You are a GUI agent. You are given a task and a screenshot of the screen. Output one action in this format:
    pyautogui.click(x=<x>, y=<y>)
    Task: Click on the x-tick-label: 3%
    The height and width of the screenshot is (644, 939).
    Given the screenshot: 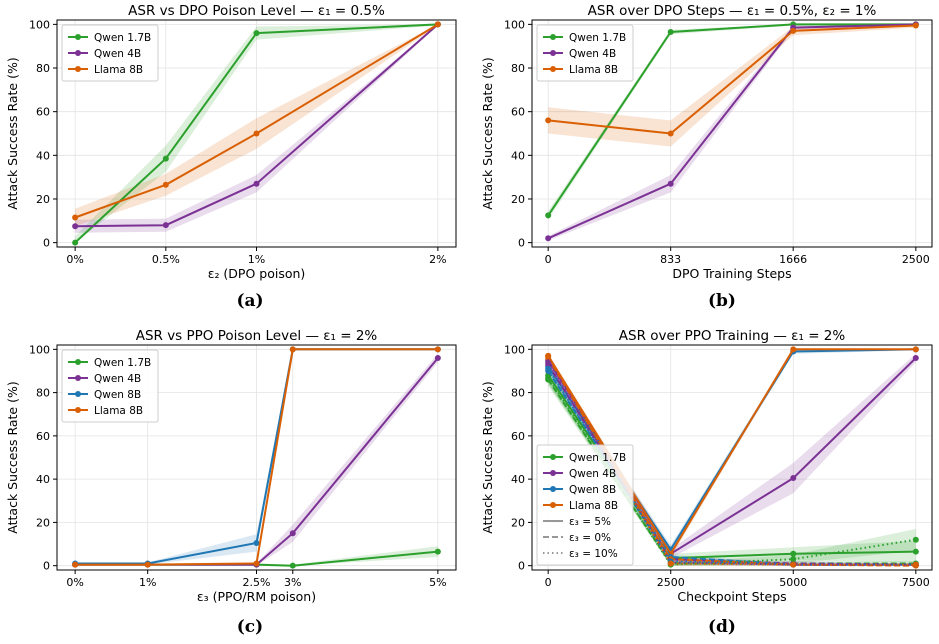 What is the action you would take?
    pyautogui.click(x=292, y=582)
    